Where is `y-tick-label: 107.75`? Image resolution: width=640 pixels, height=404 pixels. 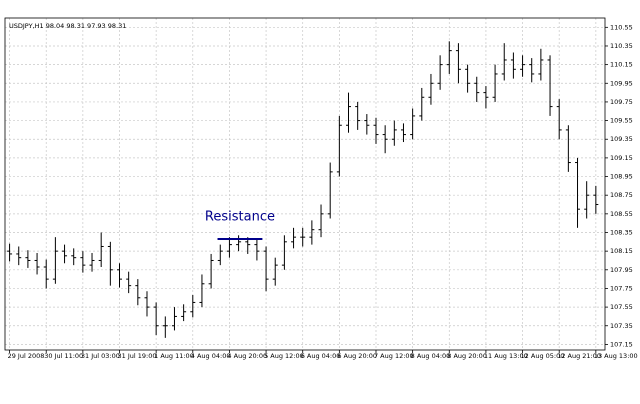
y-tick-label: 107.75 is located at coordinates (621, 288).